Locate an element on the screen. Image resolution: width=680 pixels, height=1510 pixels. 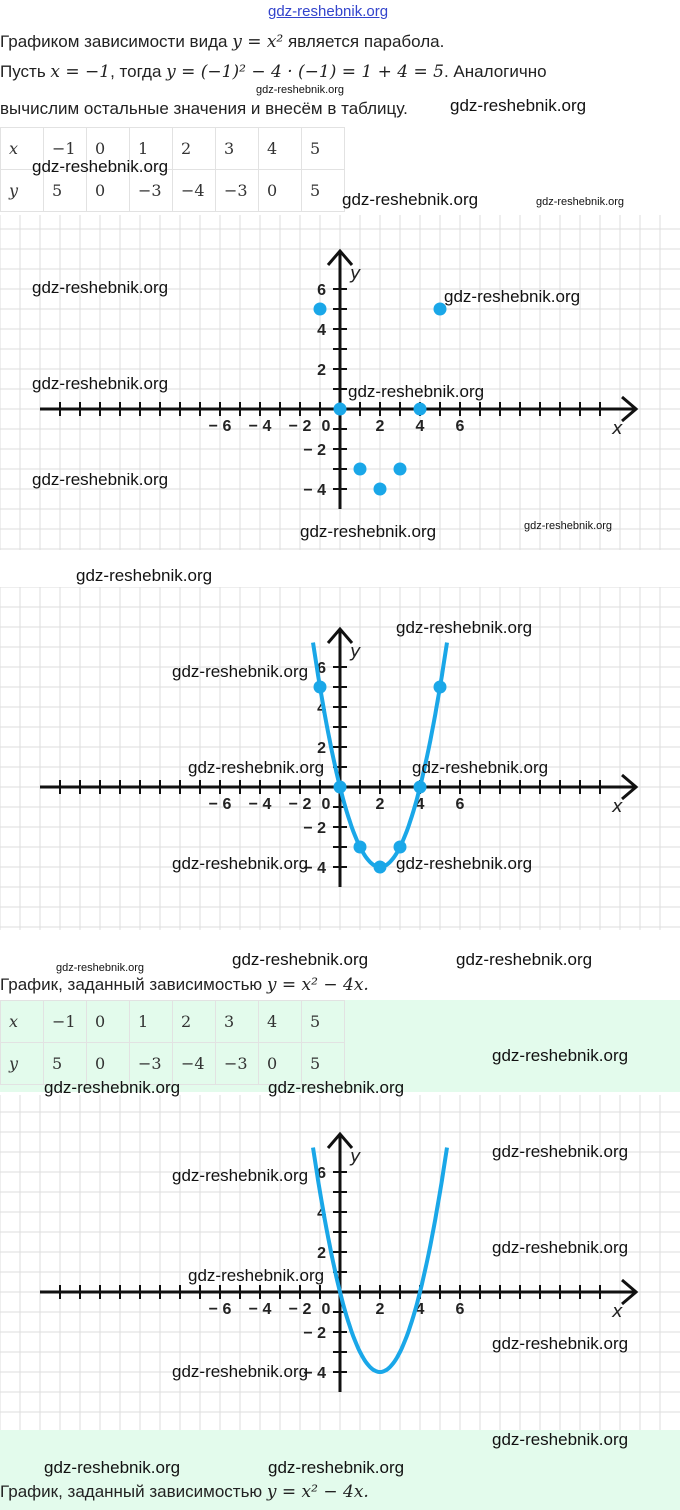
text: , тогда is located at coordinates (138, 71).